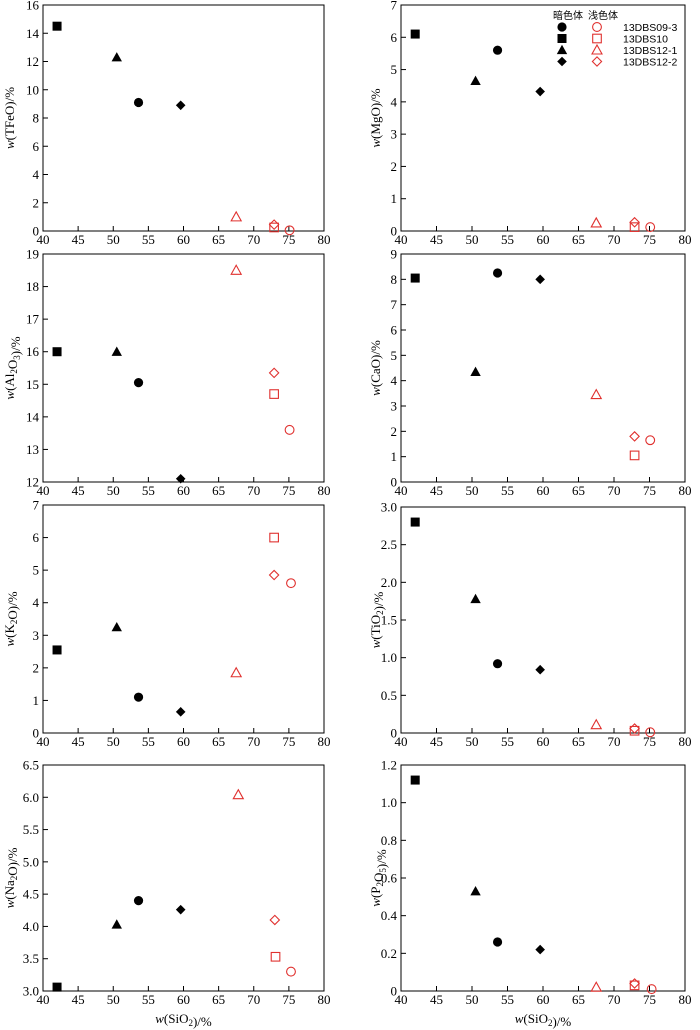 The image size is (700, 1030). What do you see at coordinates (394, 304) in the screenshot?
I see `y-tick-label: 7` at bounding box center [394, 304].